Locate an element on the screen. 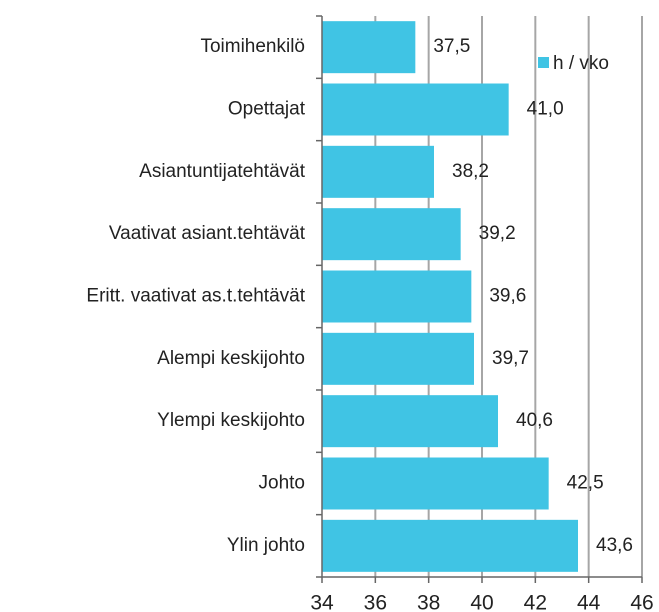 The image size is (659, 612). data-label: 37,5 is located at coordinates (451, 46).